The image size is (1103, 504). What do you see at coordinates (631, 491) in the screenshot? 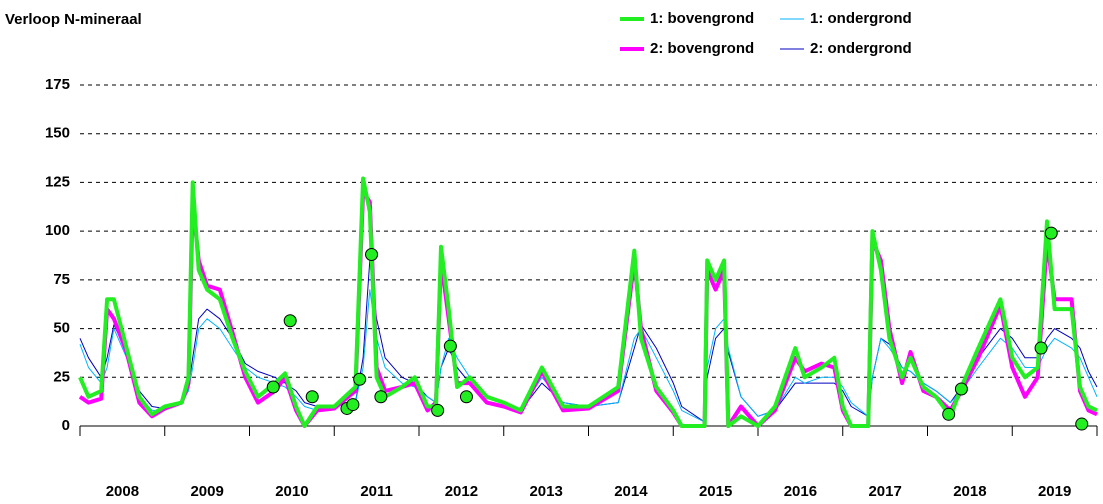
I see `x-tick-label: 2014` at bounding box center [631, 491].